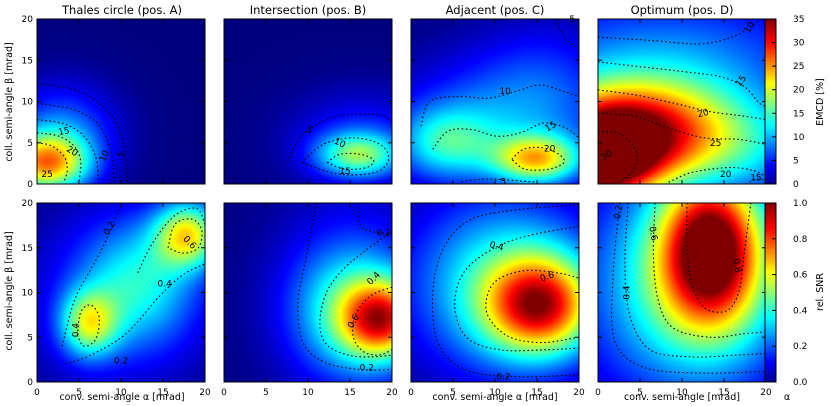 This screenshot has width=830, height=406. Describe the element at coordinates (30, 383) in the screenshot. I see `snr-panel-a-ytick-label-0: 0` at that location.